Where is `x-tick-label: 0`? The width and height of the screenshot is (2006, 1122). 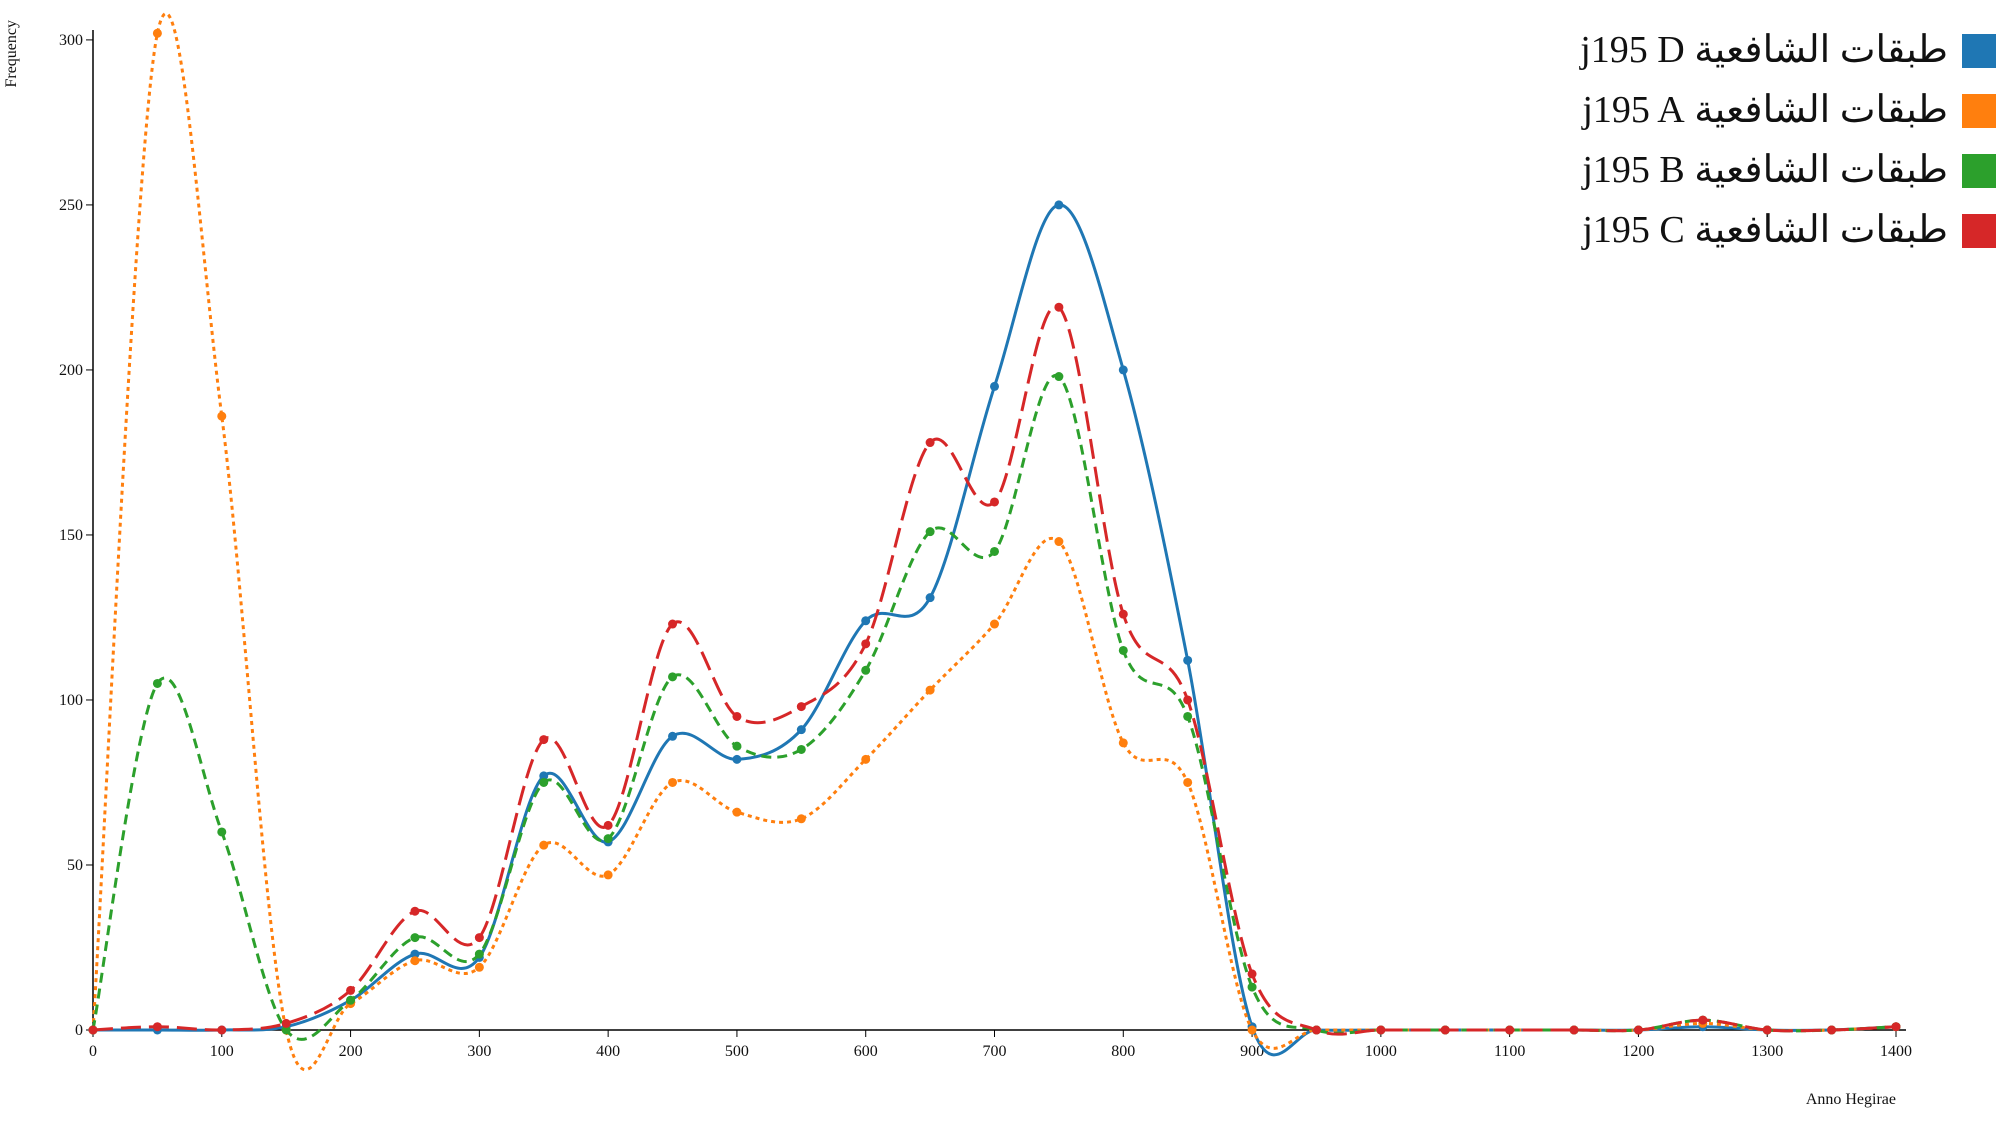 x-tick-label: 0 is located at coordinates (93, 1051).